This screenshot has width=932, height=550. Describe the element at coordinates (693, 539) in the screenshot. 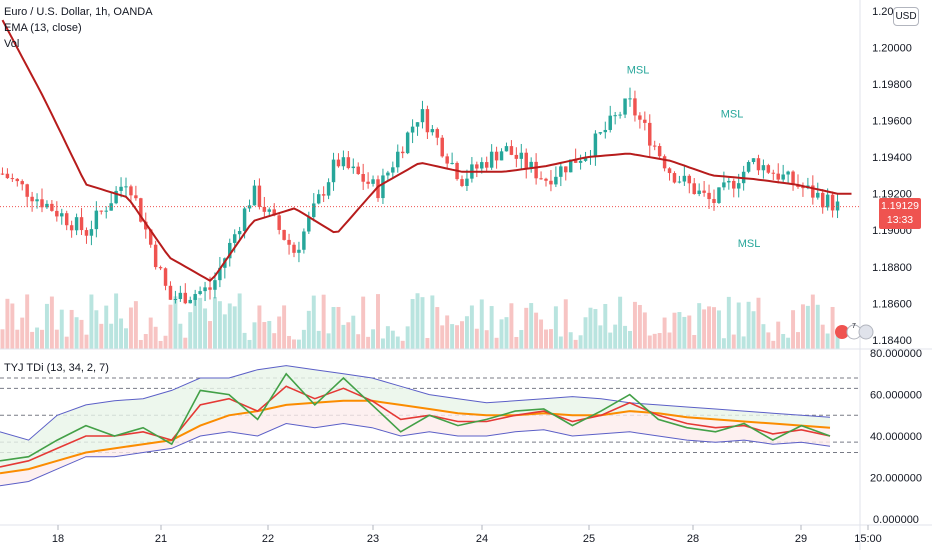

I see `time-tick-label: 28` at that location.